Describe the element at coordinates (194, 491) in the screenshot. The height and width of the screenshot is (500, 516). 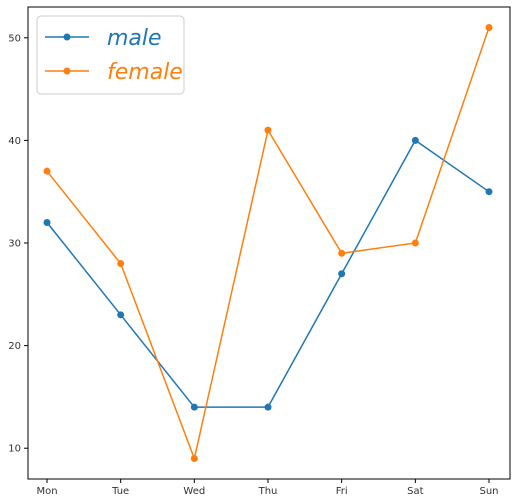
I see `x-tick-label: Wed` at that location.